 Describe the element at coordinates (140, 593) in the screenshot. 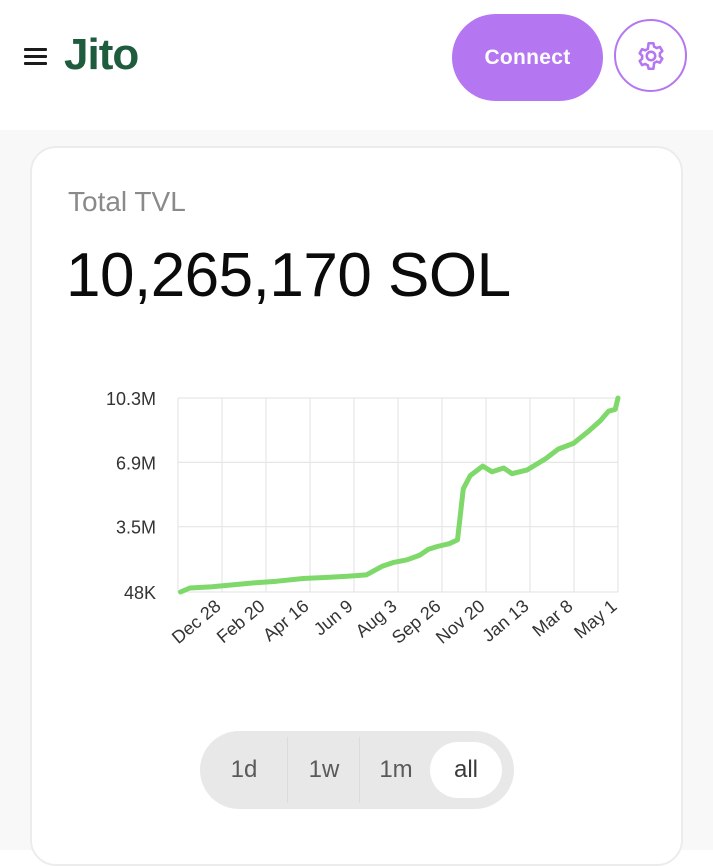

I see `y-tick-label: 48K` at that location.